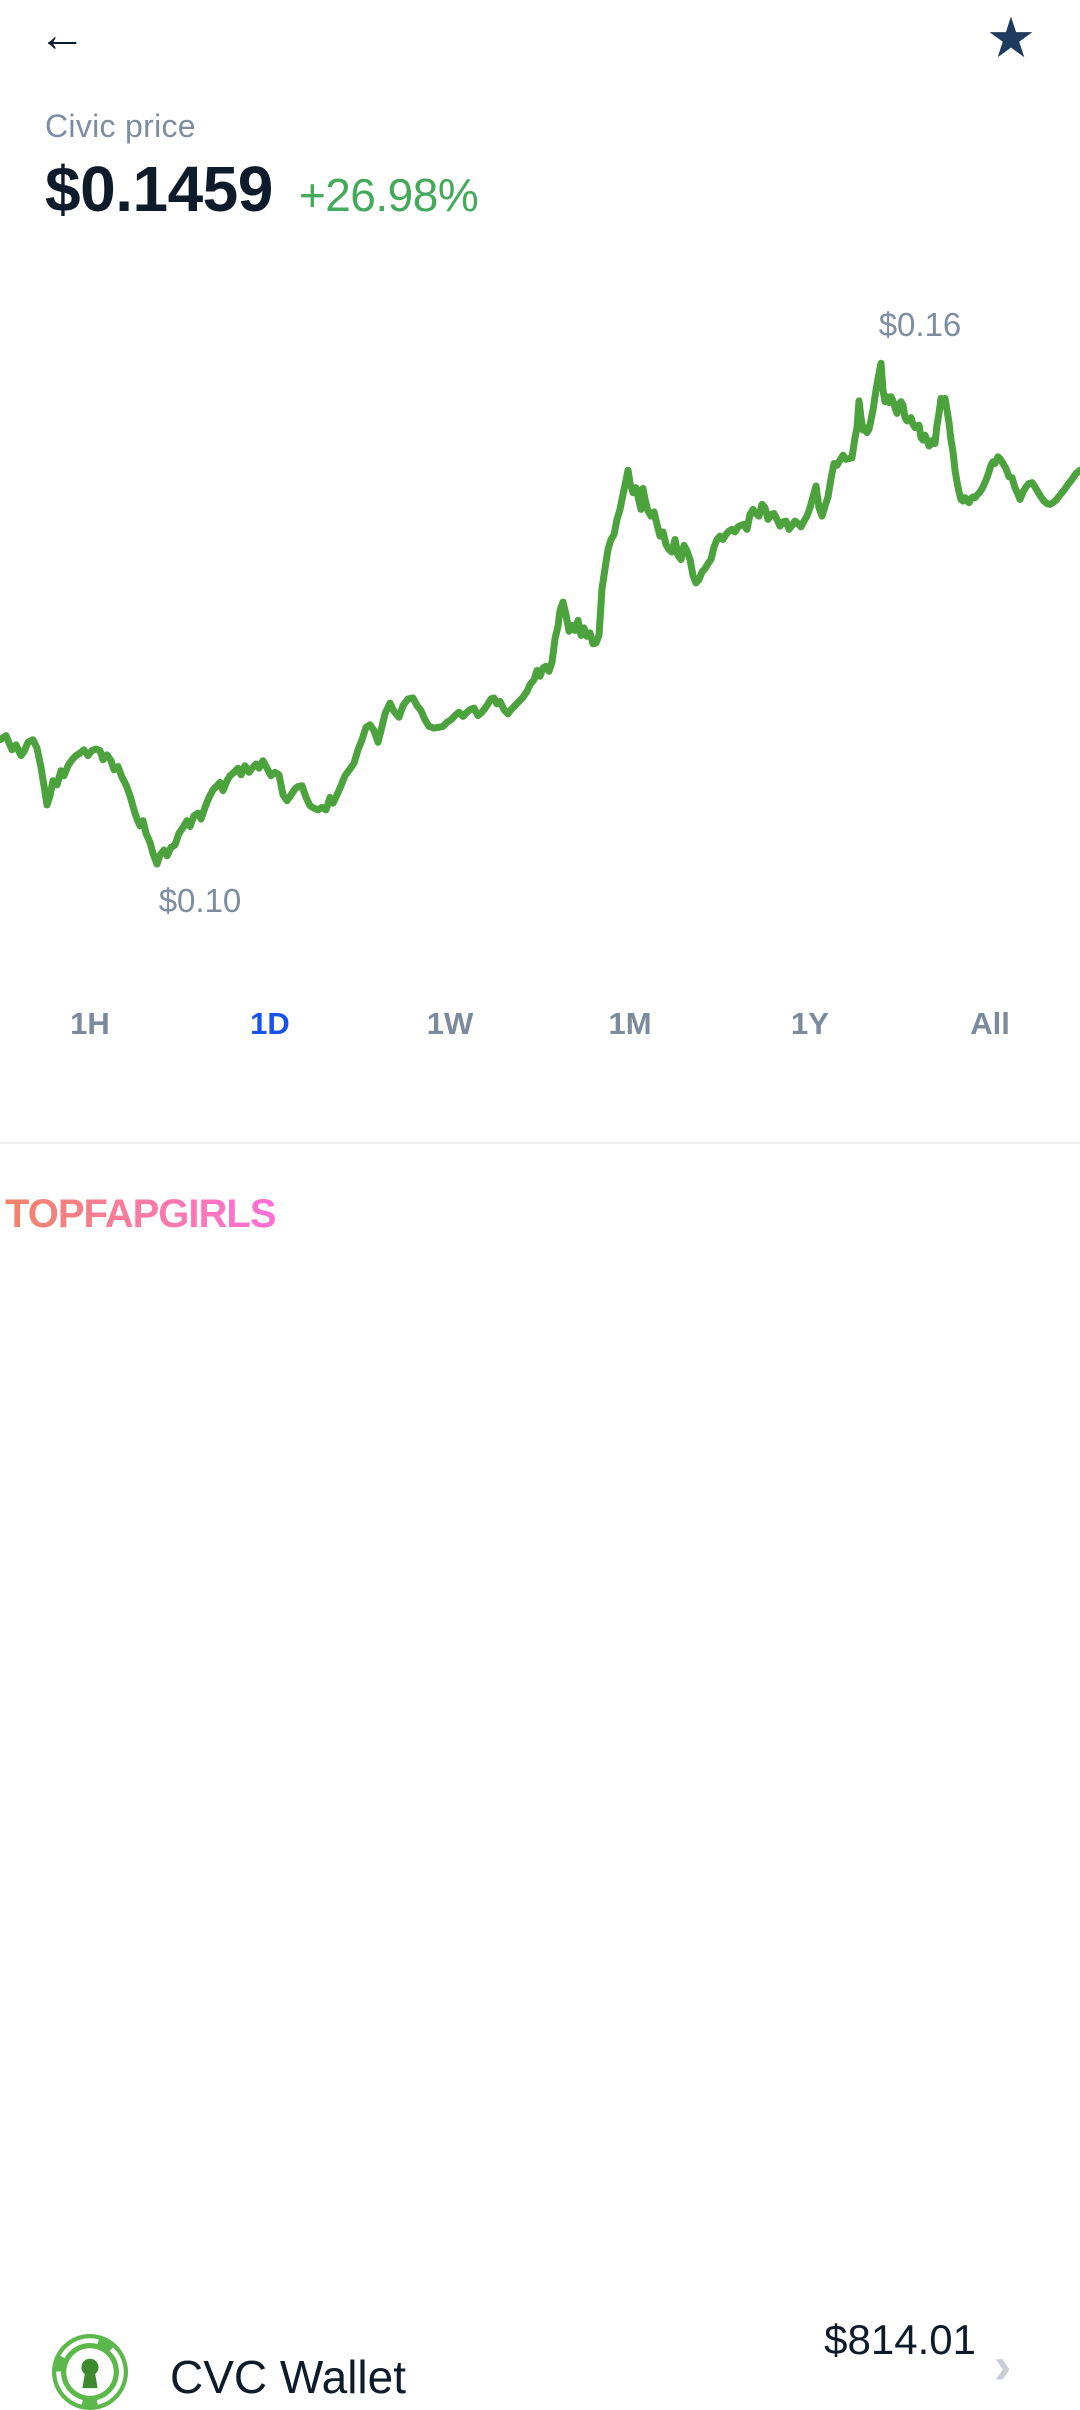 Image resolution: width=1080 pixels, height=2410 pixels. What do you see at coordinates (141, 1214) in the screenshot?
I see `watermark: TOPFAPGIRLS` at bounding box center [141, 1214].